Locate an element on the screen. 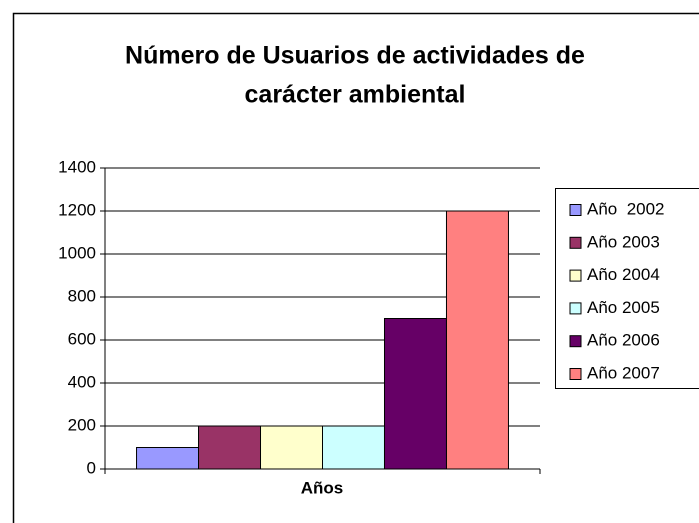  y-tick-label: 0 is located at coordinates (91, 467).